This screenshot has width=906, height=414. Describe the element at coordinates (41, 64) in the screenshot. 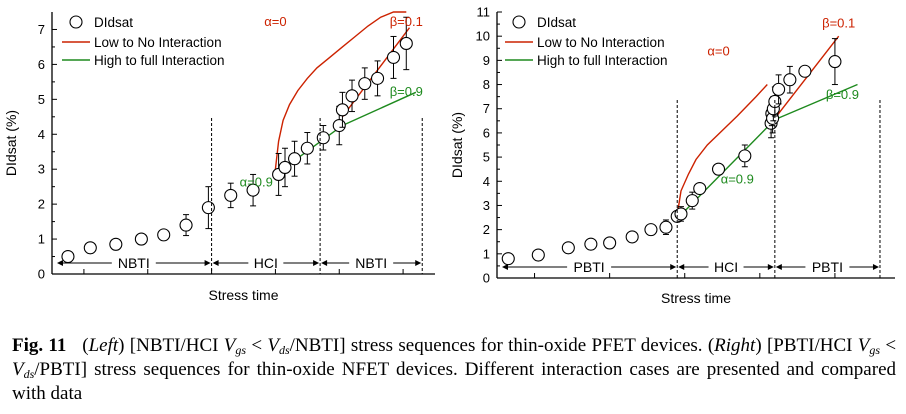

I see `y-tick-label: 6` at that location.